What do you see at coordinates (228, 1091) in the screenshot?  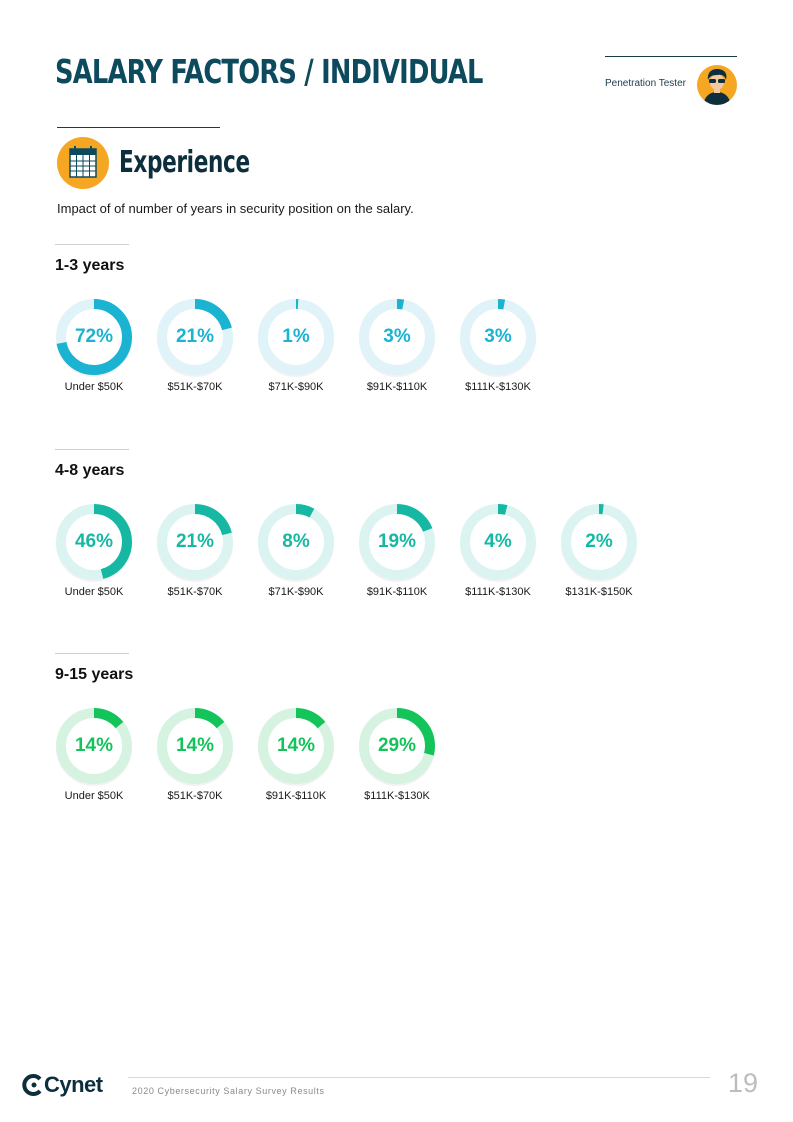 I see `report-title: 2020 Cybersecurity Salary Survey Results` at bounding box center [228, 1091].